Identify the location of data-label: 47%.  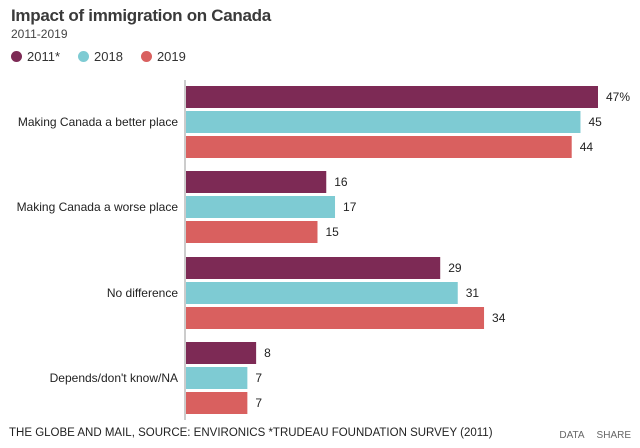
(618, 97).